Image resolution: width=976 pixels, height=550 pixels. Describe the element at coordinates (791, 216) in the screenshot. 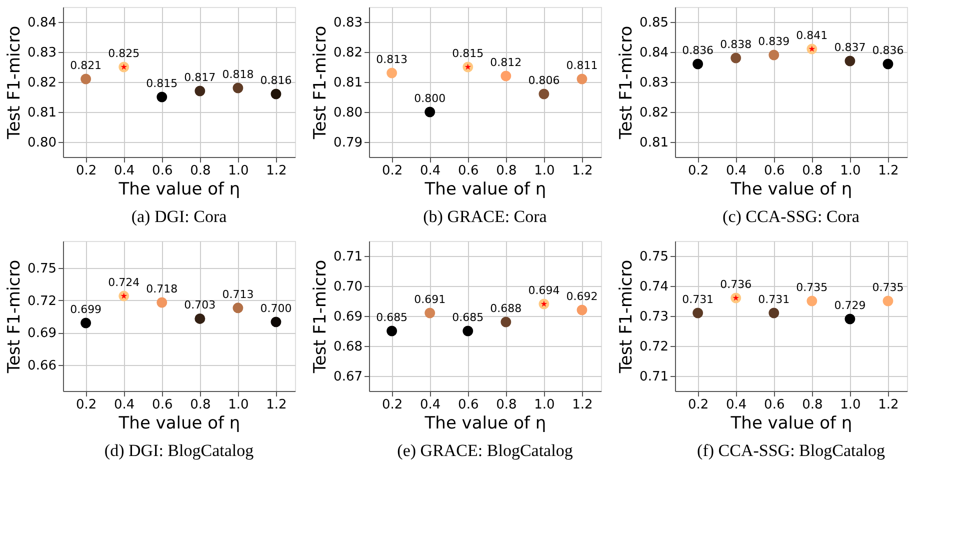

I see `text: (c) CCA-SSG: Cora` at that location.